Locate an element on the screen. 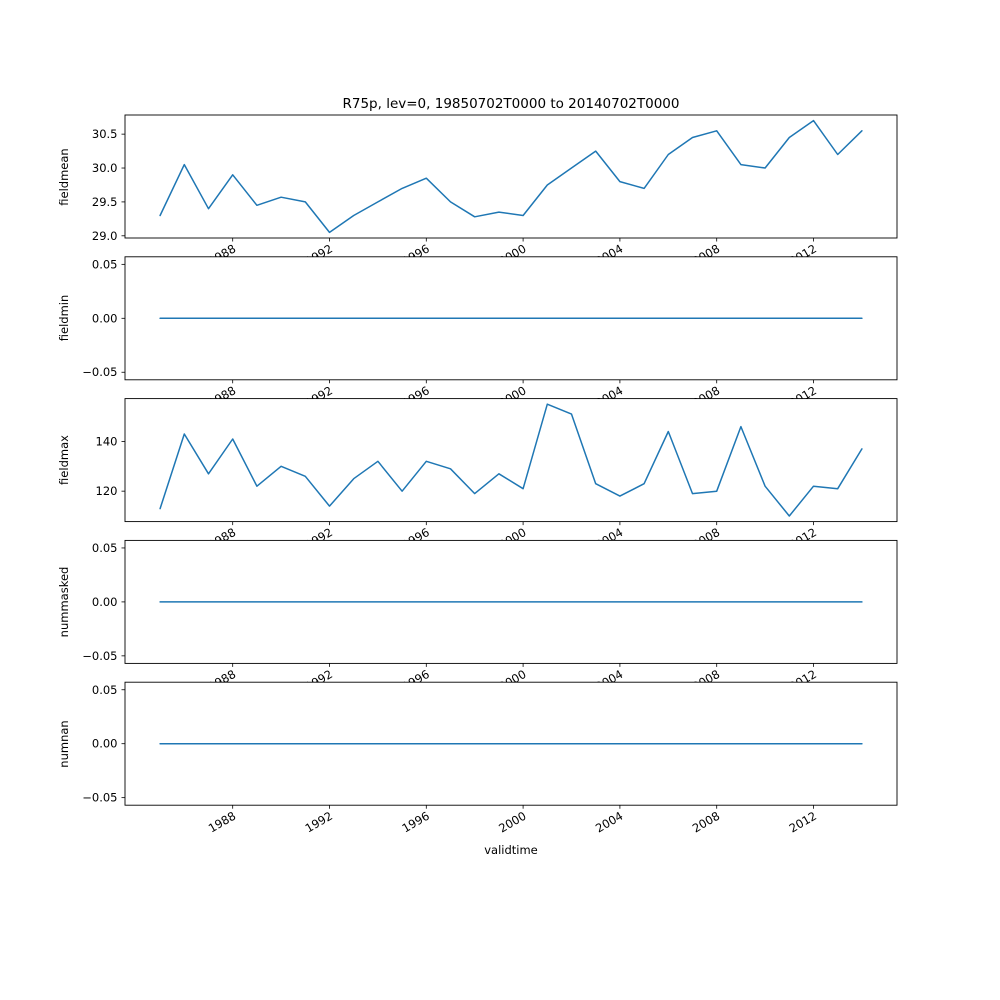  axes-frame-numnan is located at coordinates (511, 743).